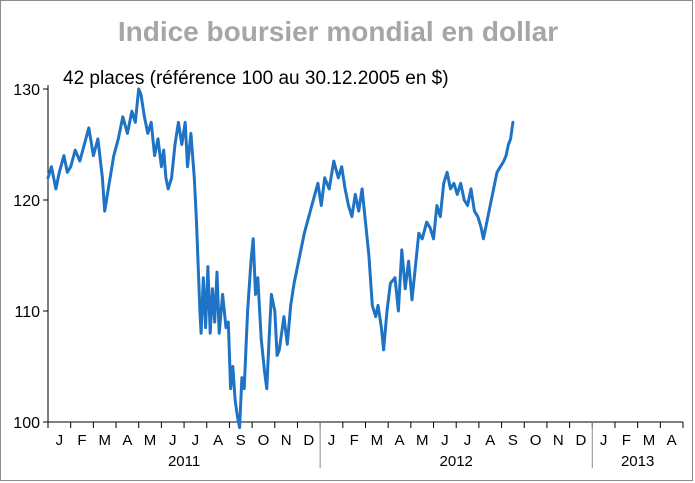 The image size is (695, 483). Describe the element at coordinates (456, 461) in the screenshot. I see `year-label: 2012` at that location.